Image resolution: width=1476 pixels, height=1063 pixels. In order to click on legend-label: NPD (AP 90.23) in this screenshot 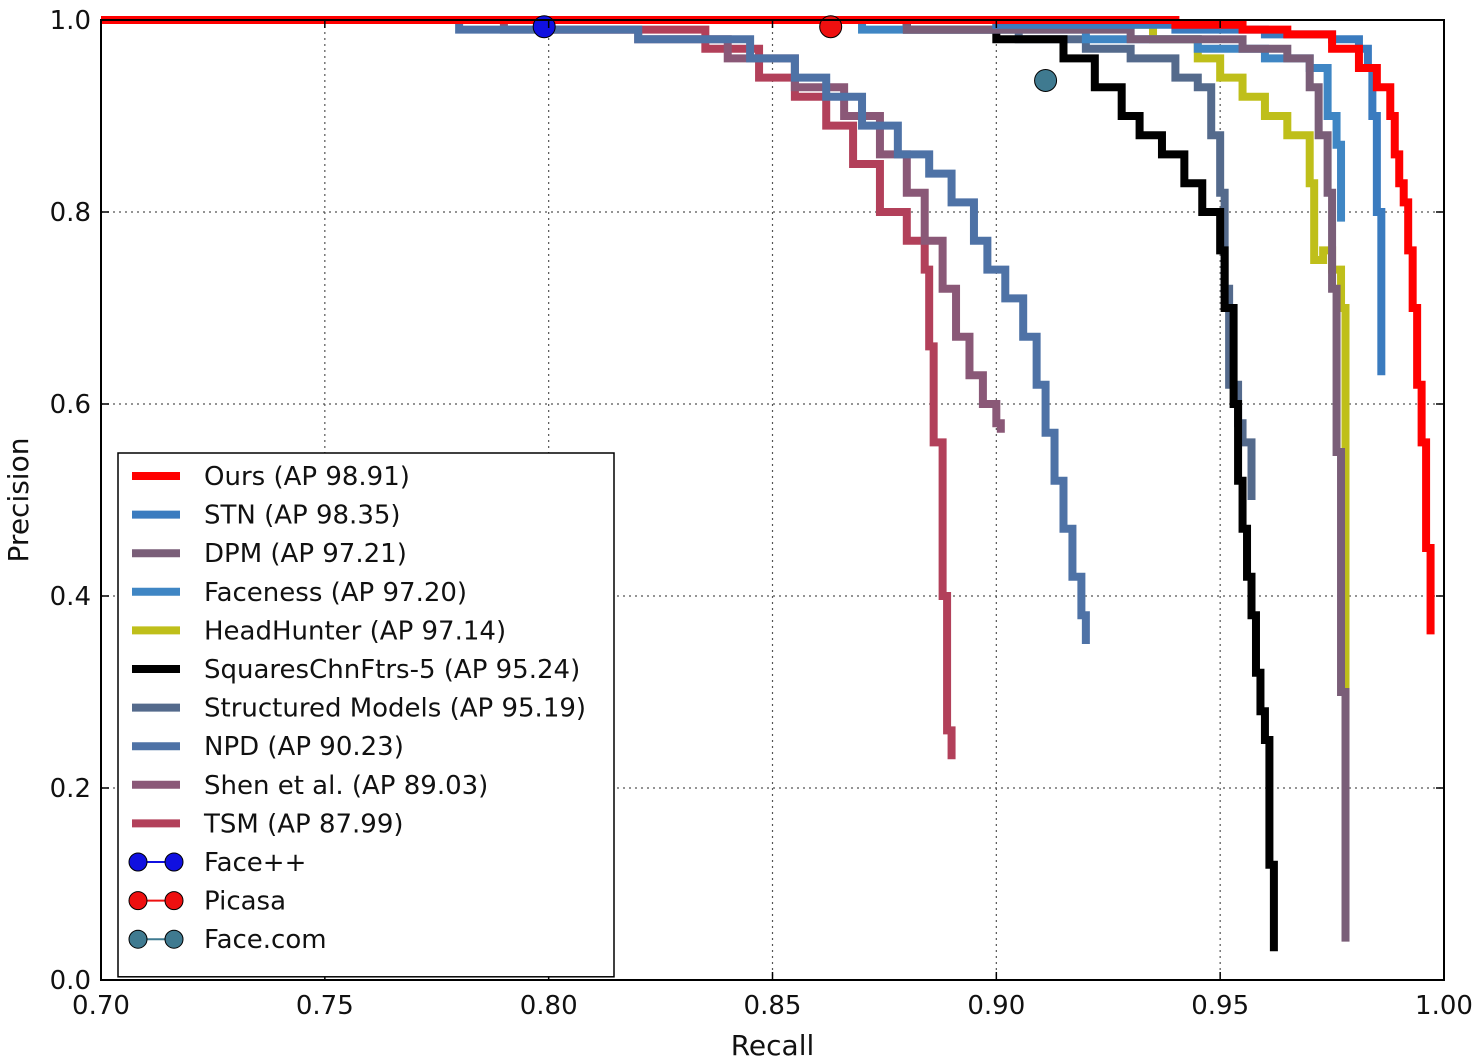, I will do `click(304, 747)`.